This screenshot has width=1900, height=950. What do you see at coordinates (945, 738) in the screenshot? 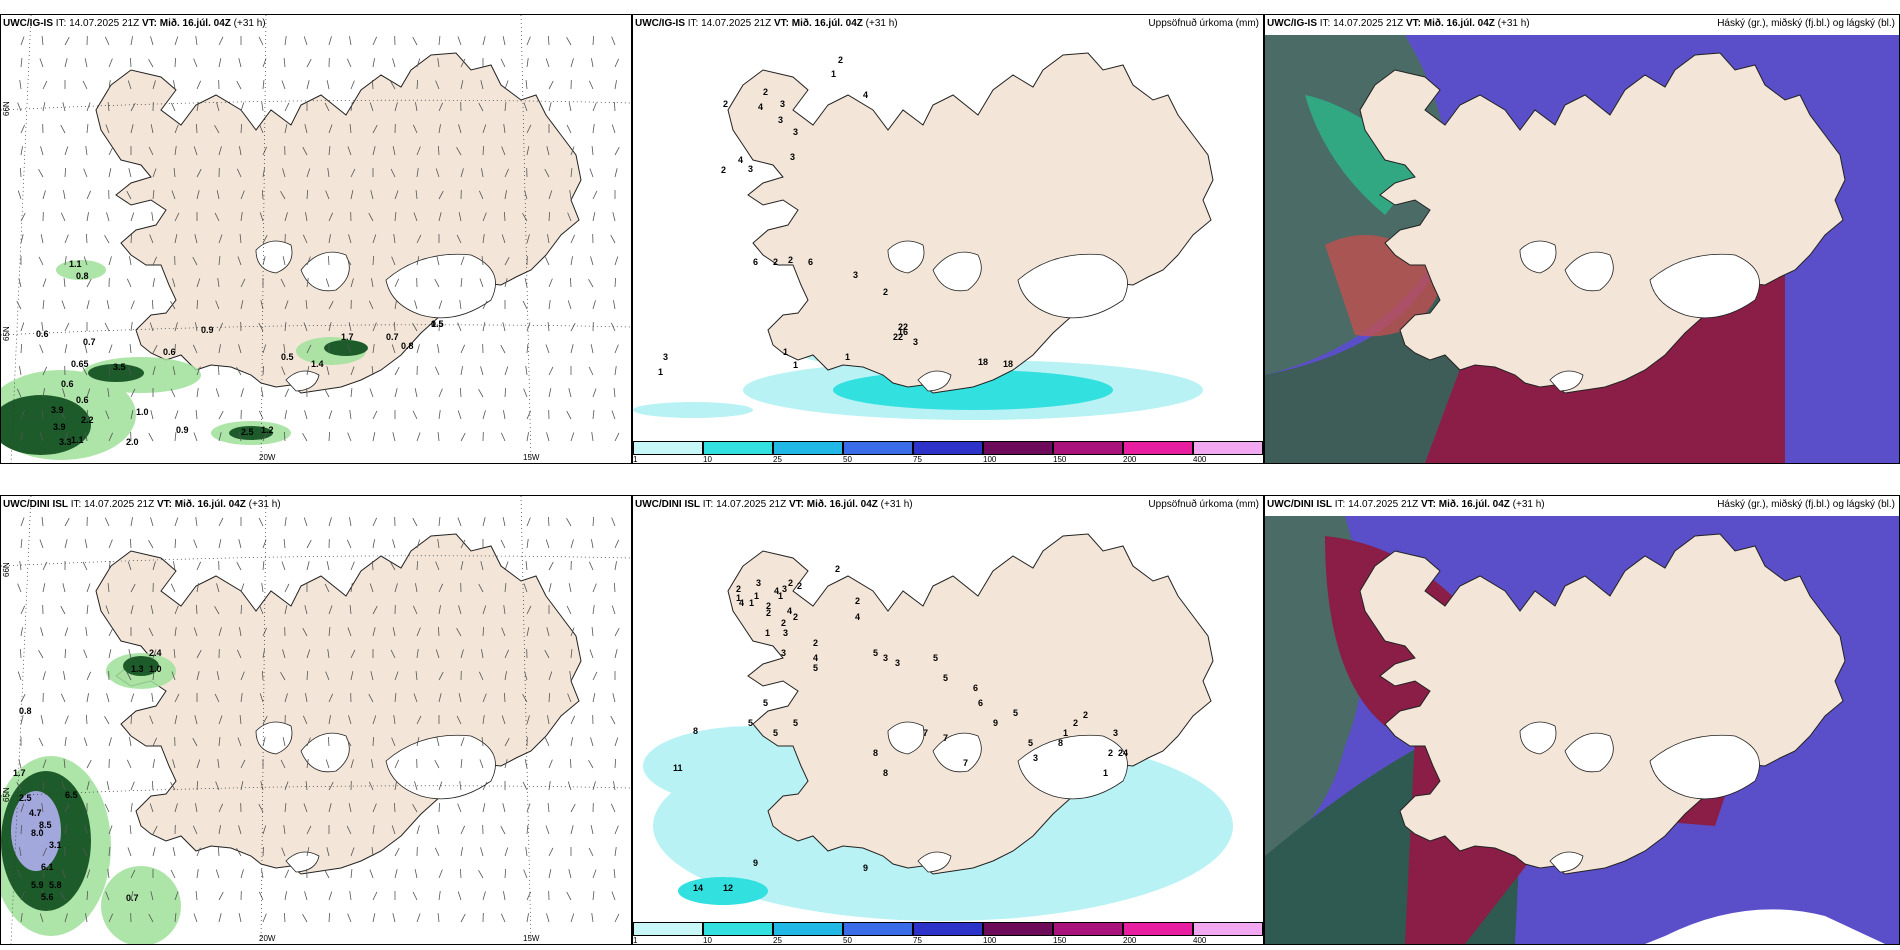
I see `precip-value-label: 7` at bounding box center [945, 738].